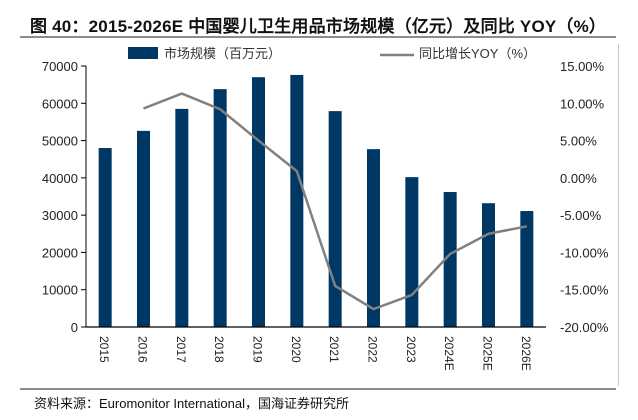 The height and width of the screenshot is (420, 638). Describe the element at coordinates (449, 353) in the screenshot. I see `x-tick-label: 2024E` at that location.